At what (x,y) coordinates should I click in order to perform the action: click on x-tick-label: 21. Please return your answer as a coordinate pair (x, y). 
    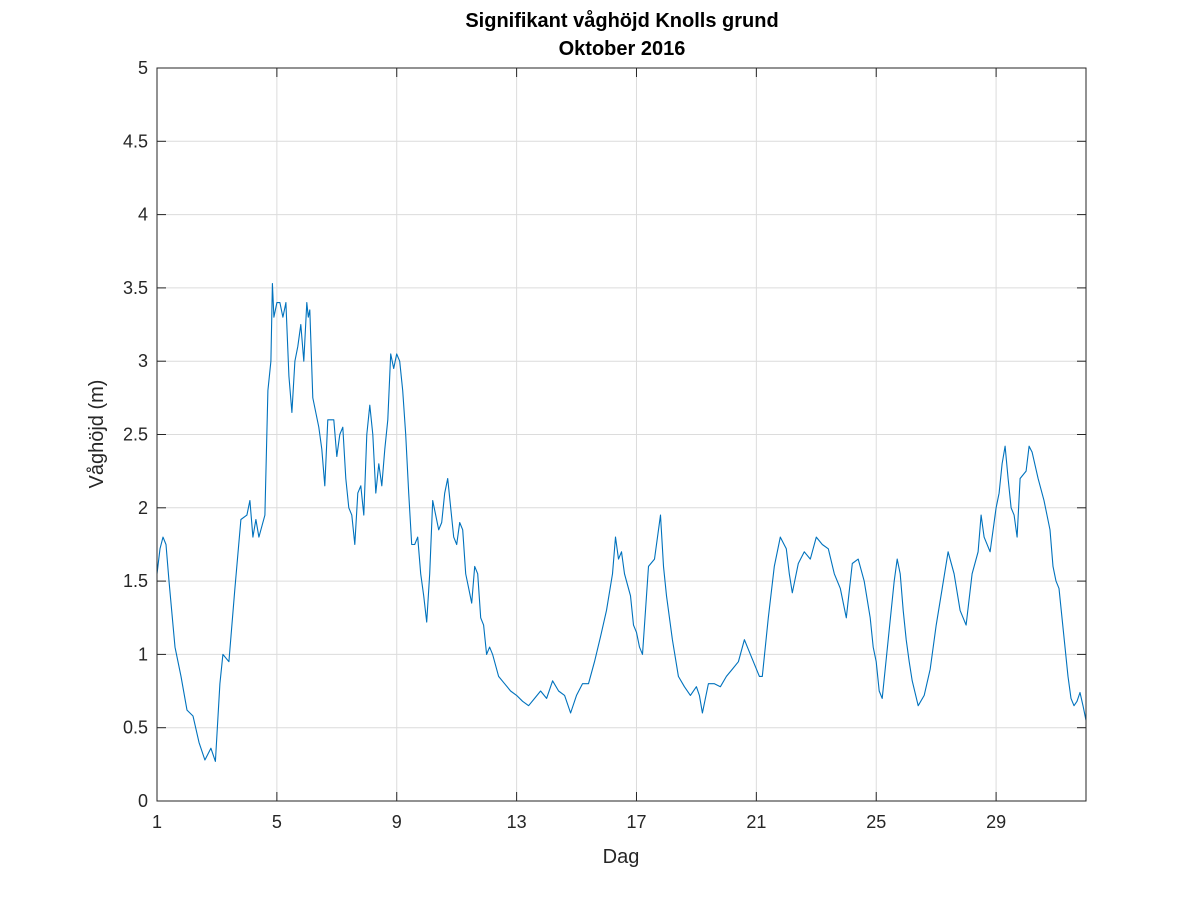
    Looking at the image, I should click on (756, 822).